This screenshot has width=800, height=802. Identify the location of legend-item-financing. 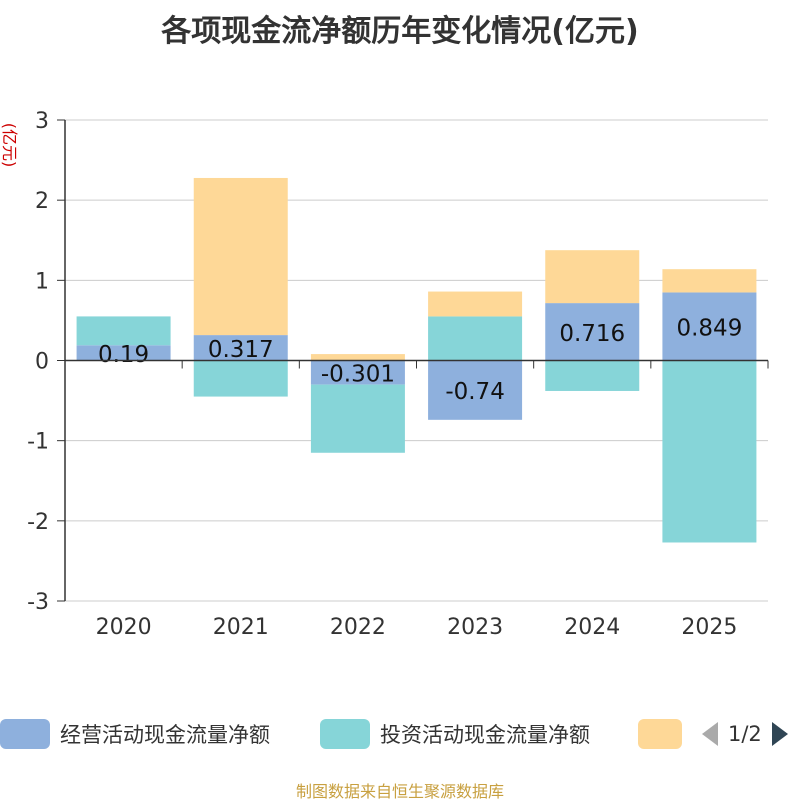
(660, 734).